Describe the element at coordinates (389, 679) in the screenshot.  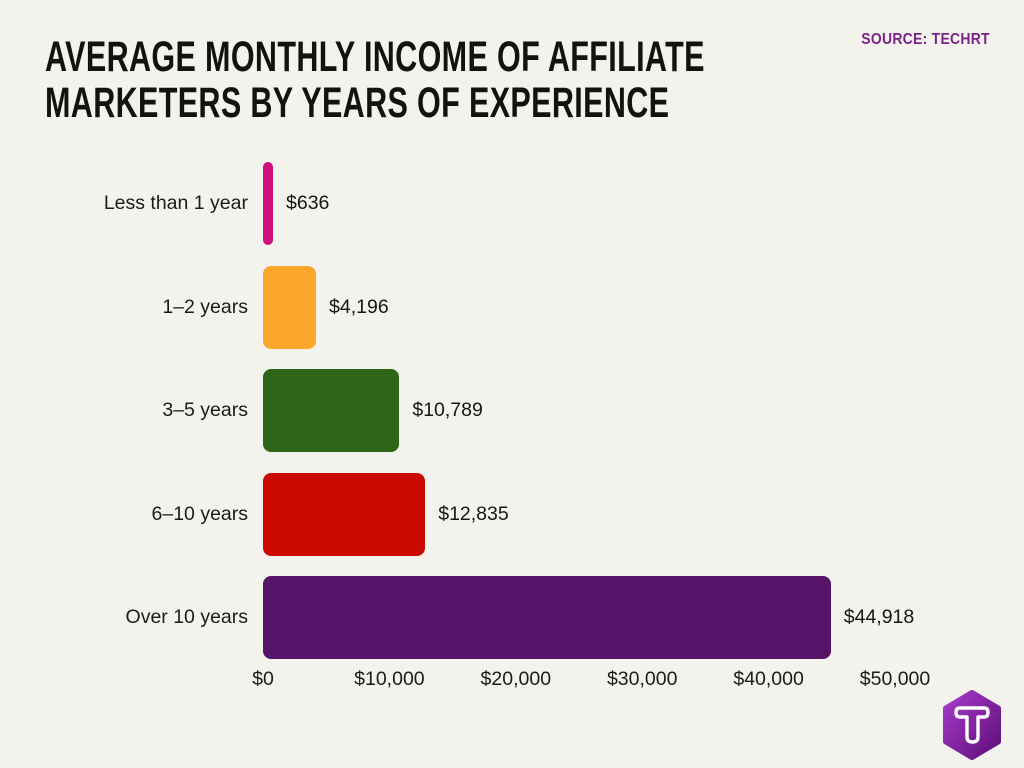
I see `x-axis-tick-label: $10,000` at that location.